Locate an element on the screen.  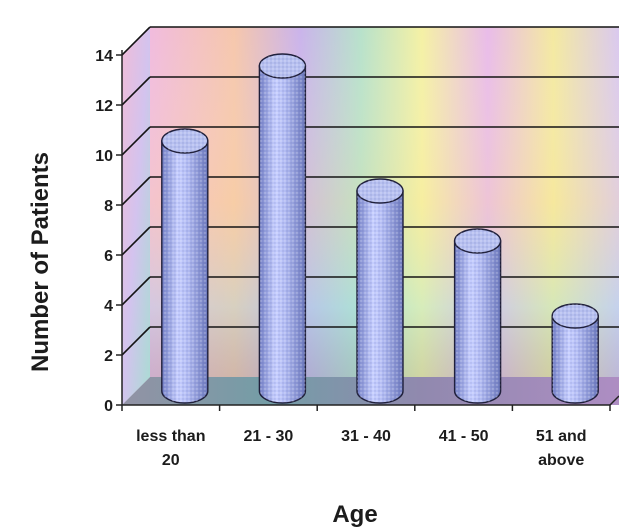
y-axis: 0 2 4 6 8 10 12 14 is located at coordinates (109, 231).